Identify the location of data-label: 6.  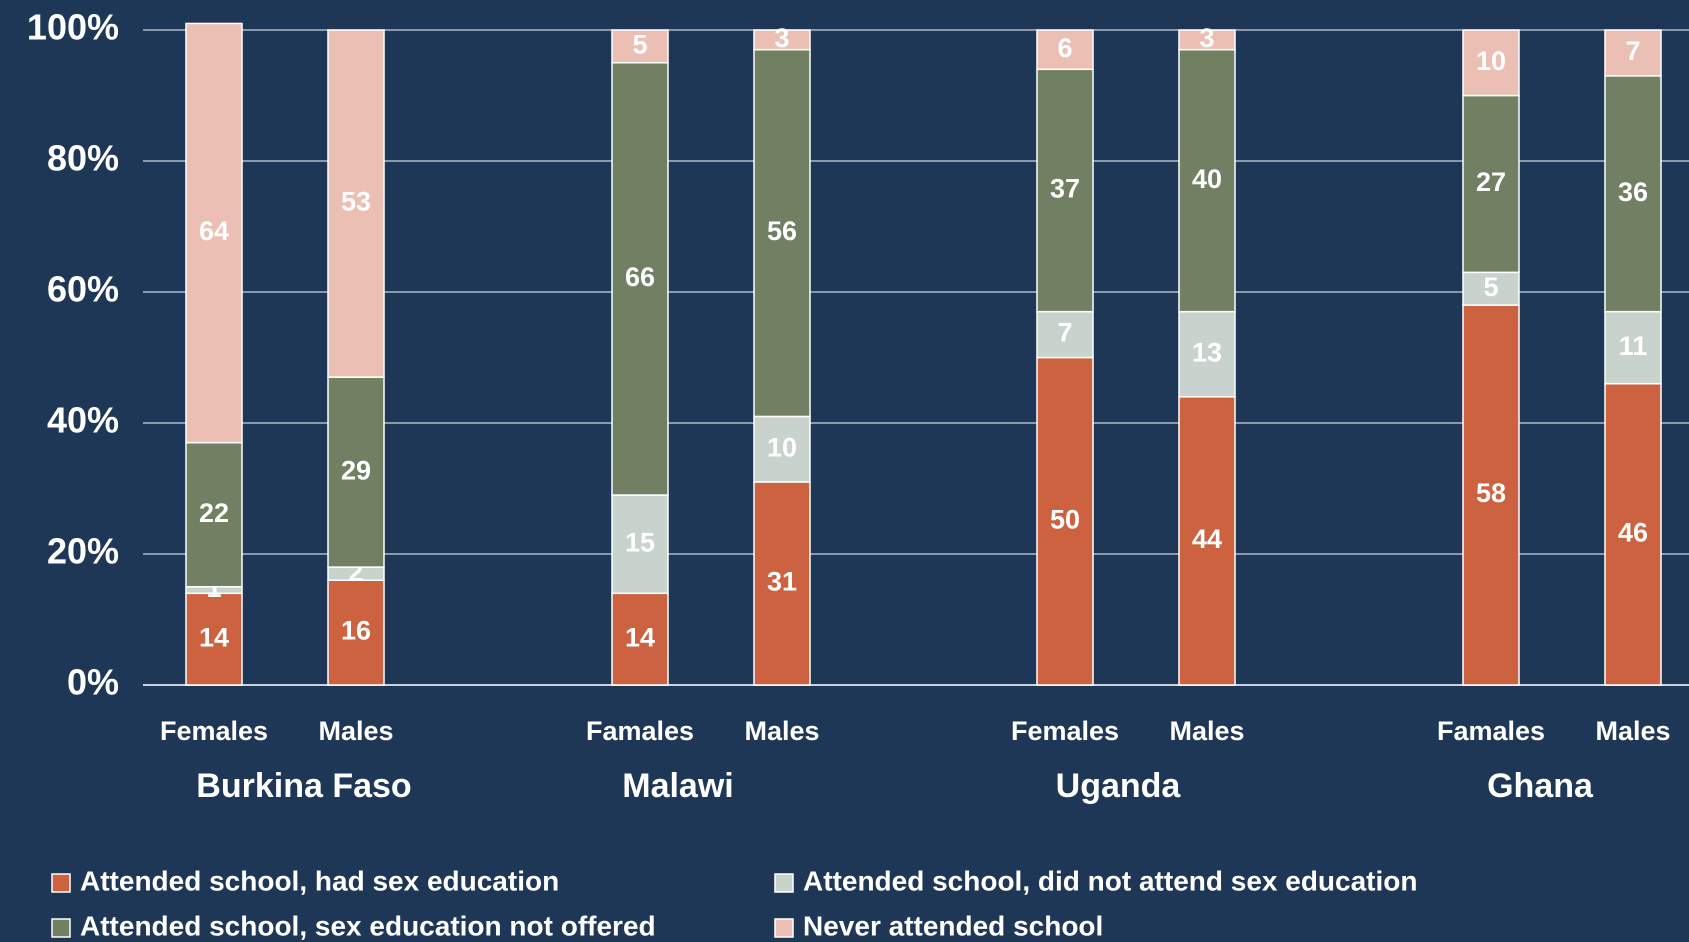
(1064, 48).